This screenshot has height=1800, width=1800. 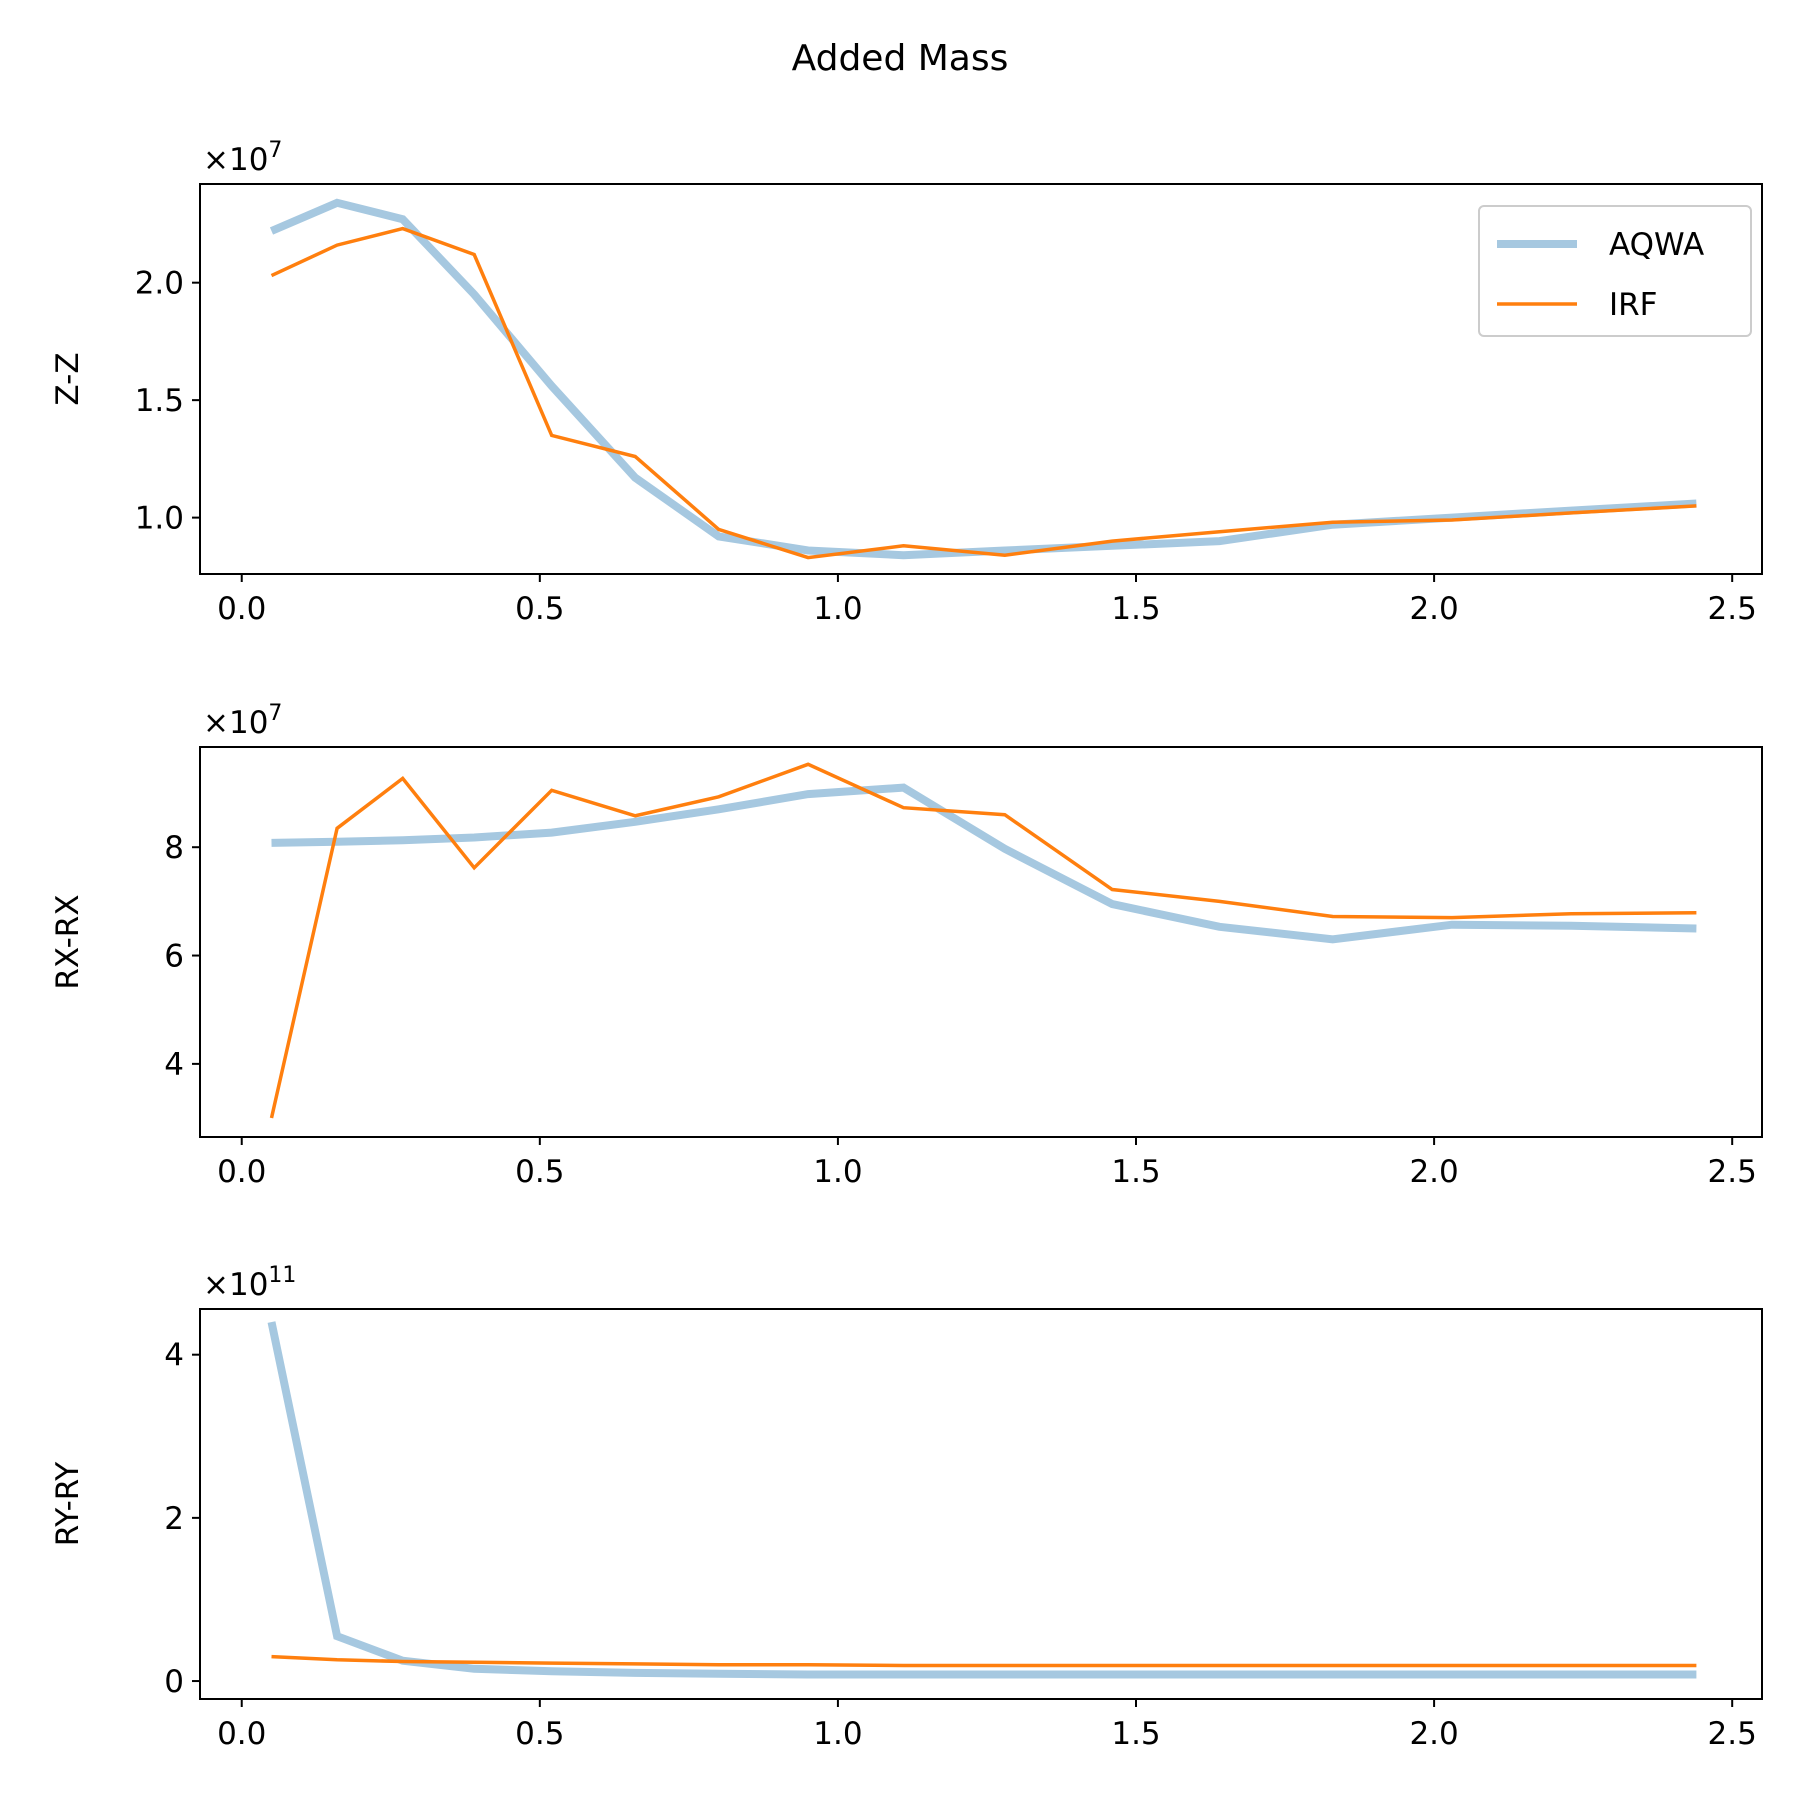 What do you see at coordinates (174, 1682) in the screenshot?
I see `y-tick-label: 0` at bounding box center [174, 1682].